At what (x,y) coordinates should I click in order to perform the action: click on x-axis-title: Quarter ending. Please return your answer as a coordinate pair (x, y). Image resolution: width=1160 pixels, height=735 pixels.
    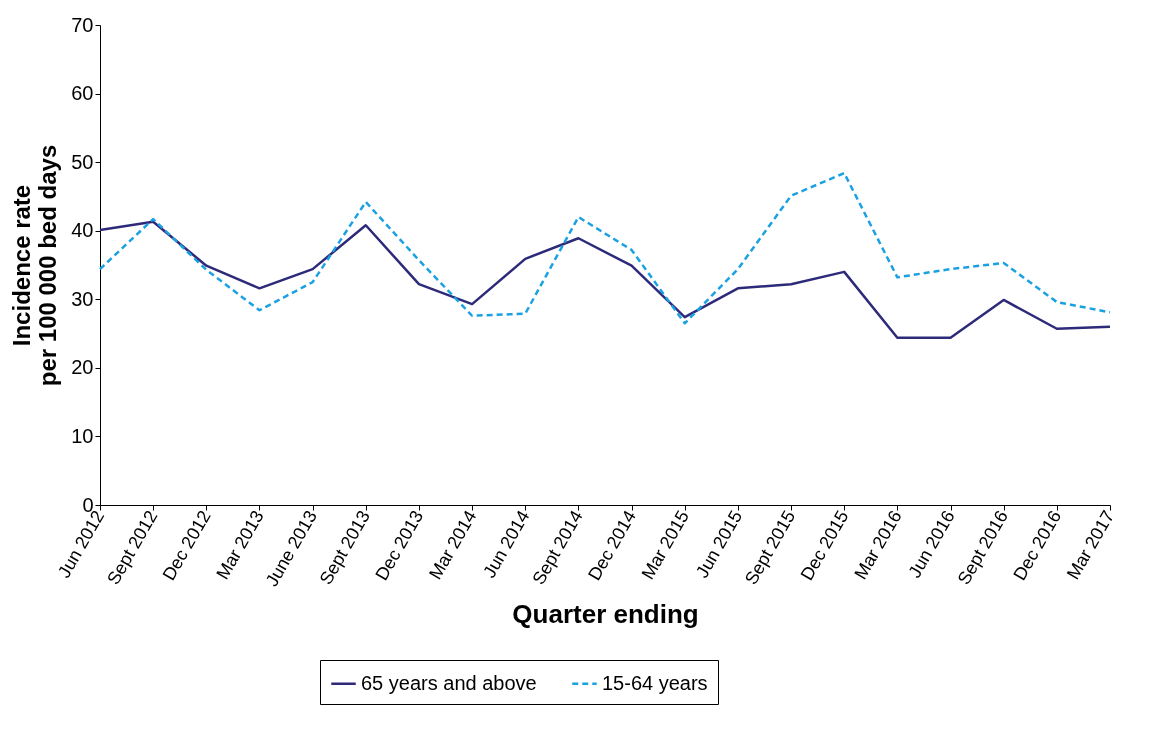
    Looking at the image, I should click on (605, 613).